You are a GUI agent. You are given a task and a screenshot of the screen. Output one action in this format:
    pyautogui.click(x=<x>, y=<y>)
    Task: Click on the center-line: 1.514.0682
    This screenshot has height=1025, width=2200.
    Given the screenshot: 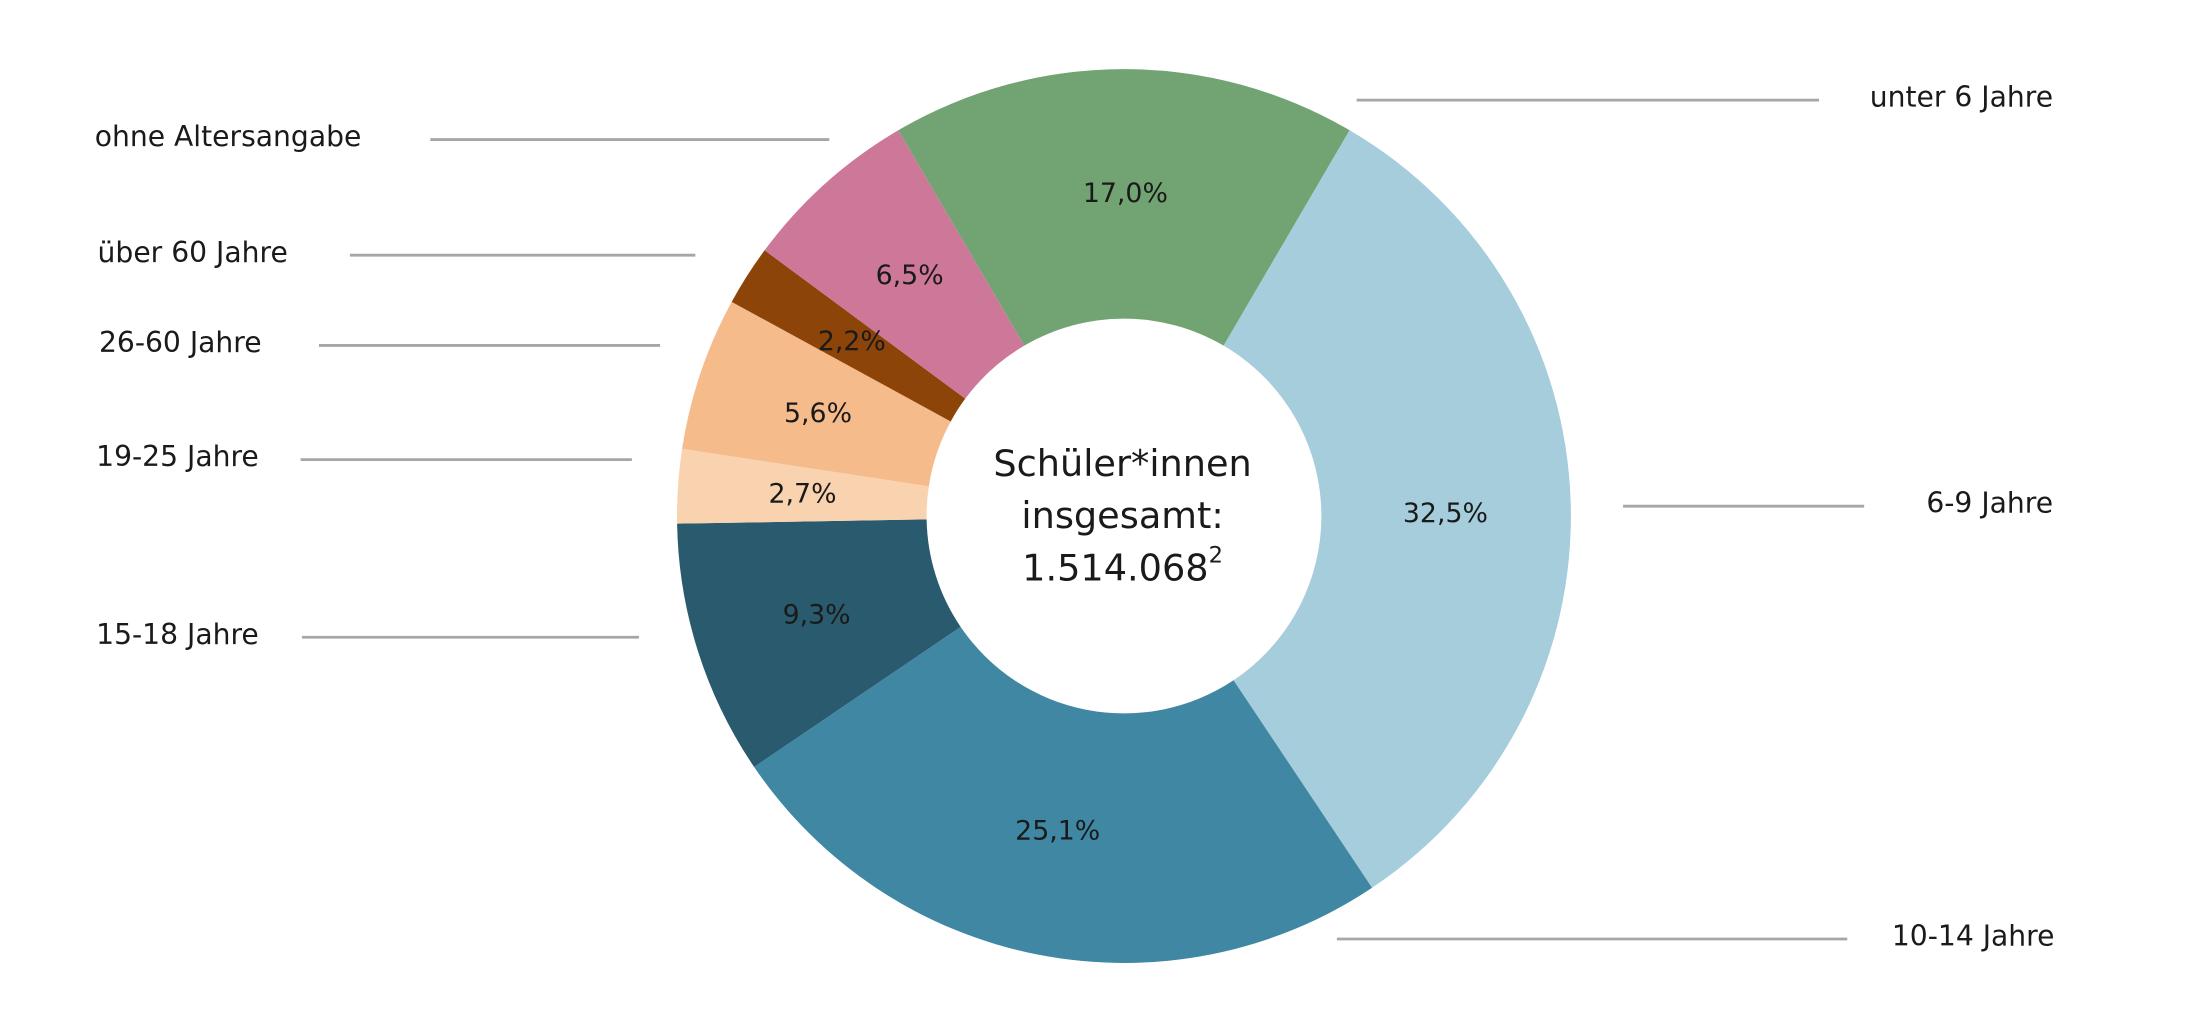 What is the action you would take?
    pyautogui.click(x=1122, y=565)
    